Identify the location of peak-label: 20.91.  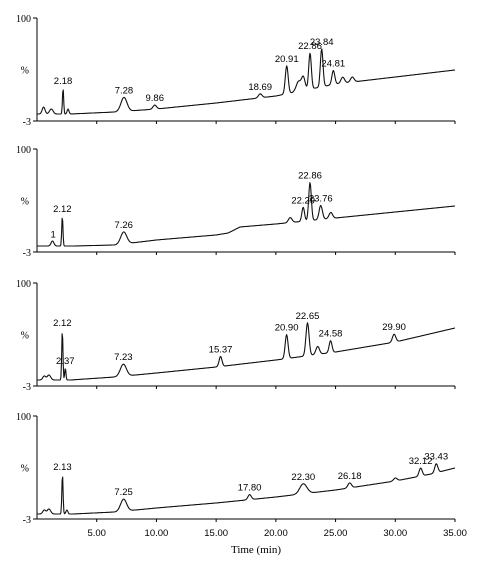
(287, 59).